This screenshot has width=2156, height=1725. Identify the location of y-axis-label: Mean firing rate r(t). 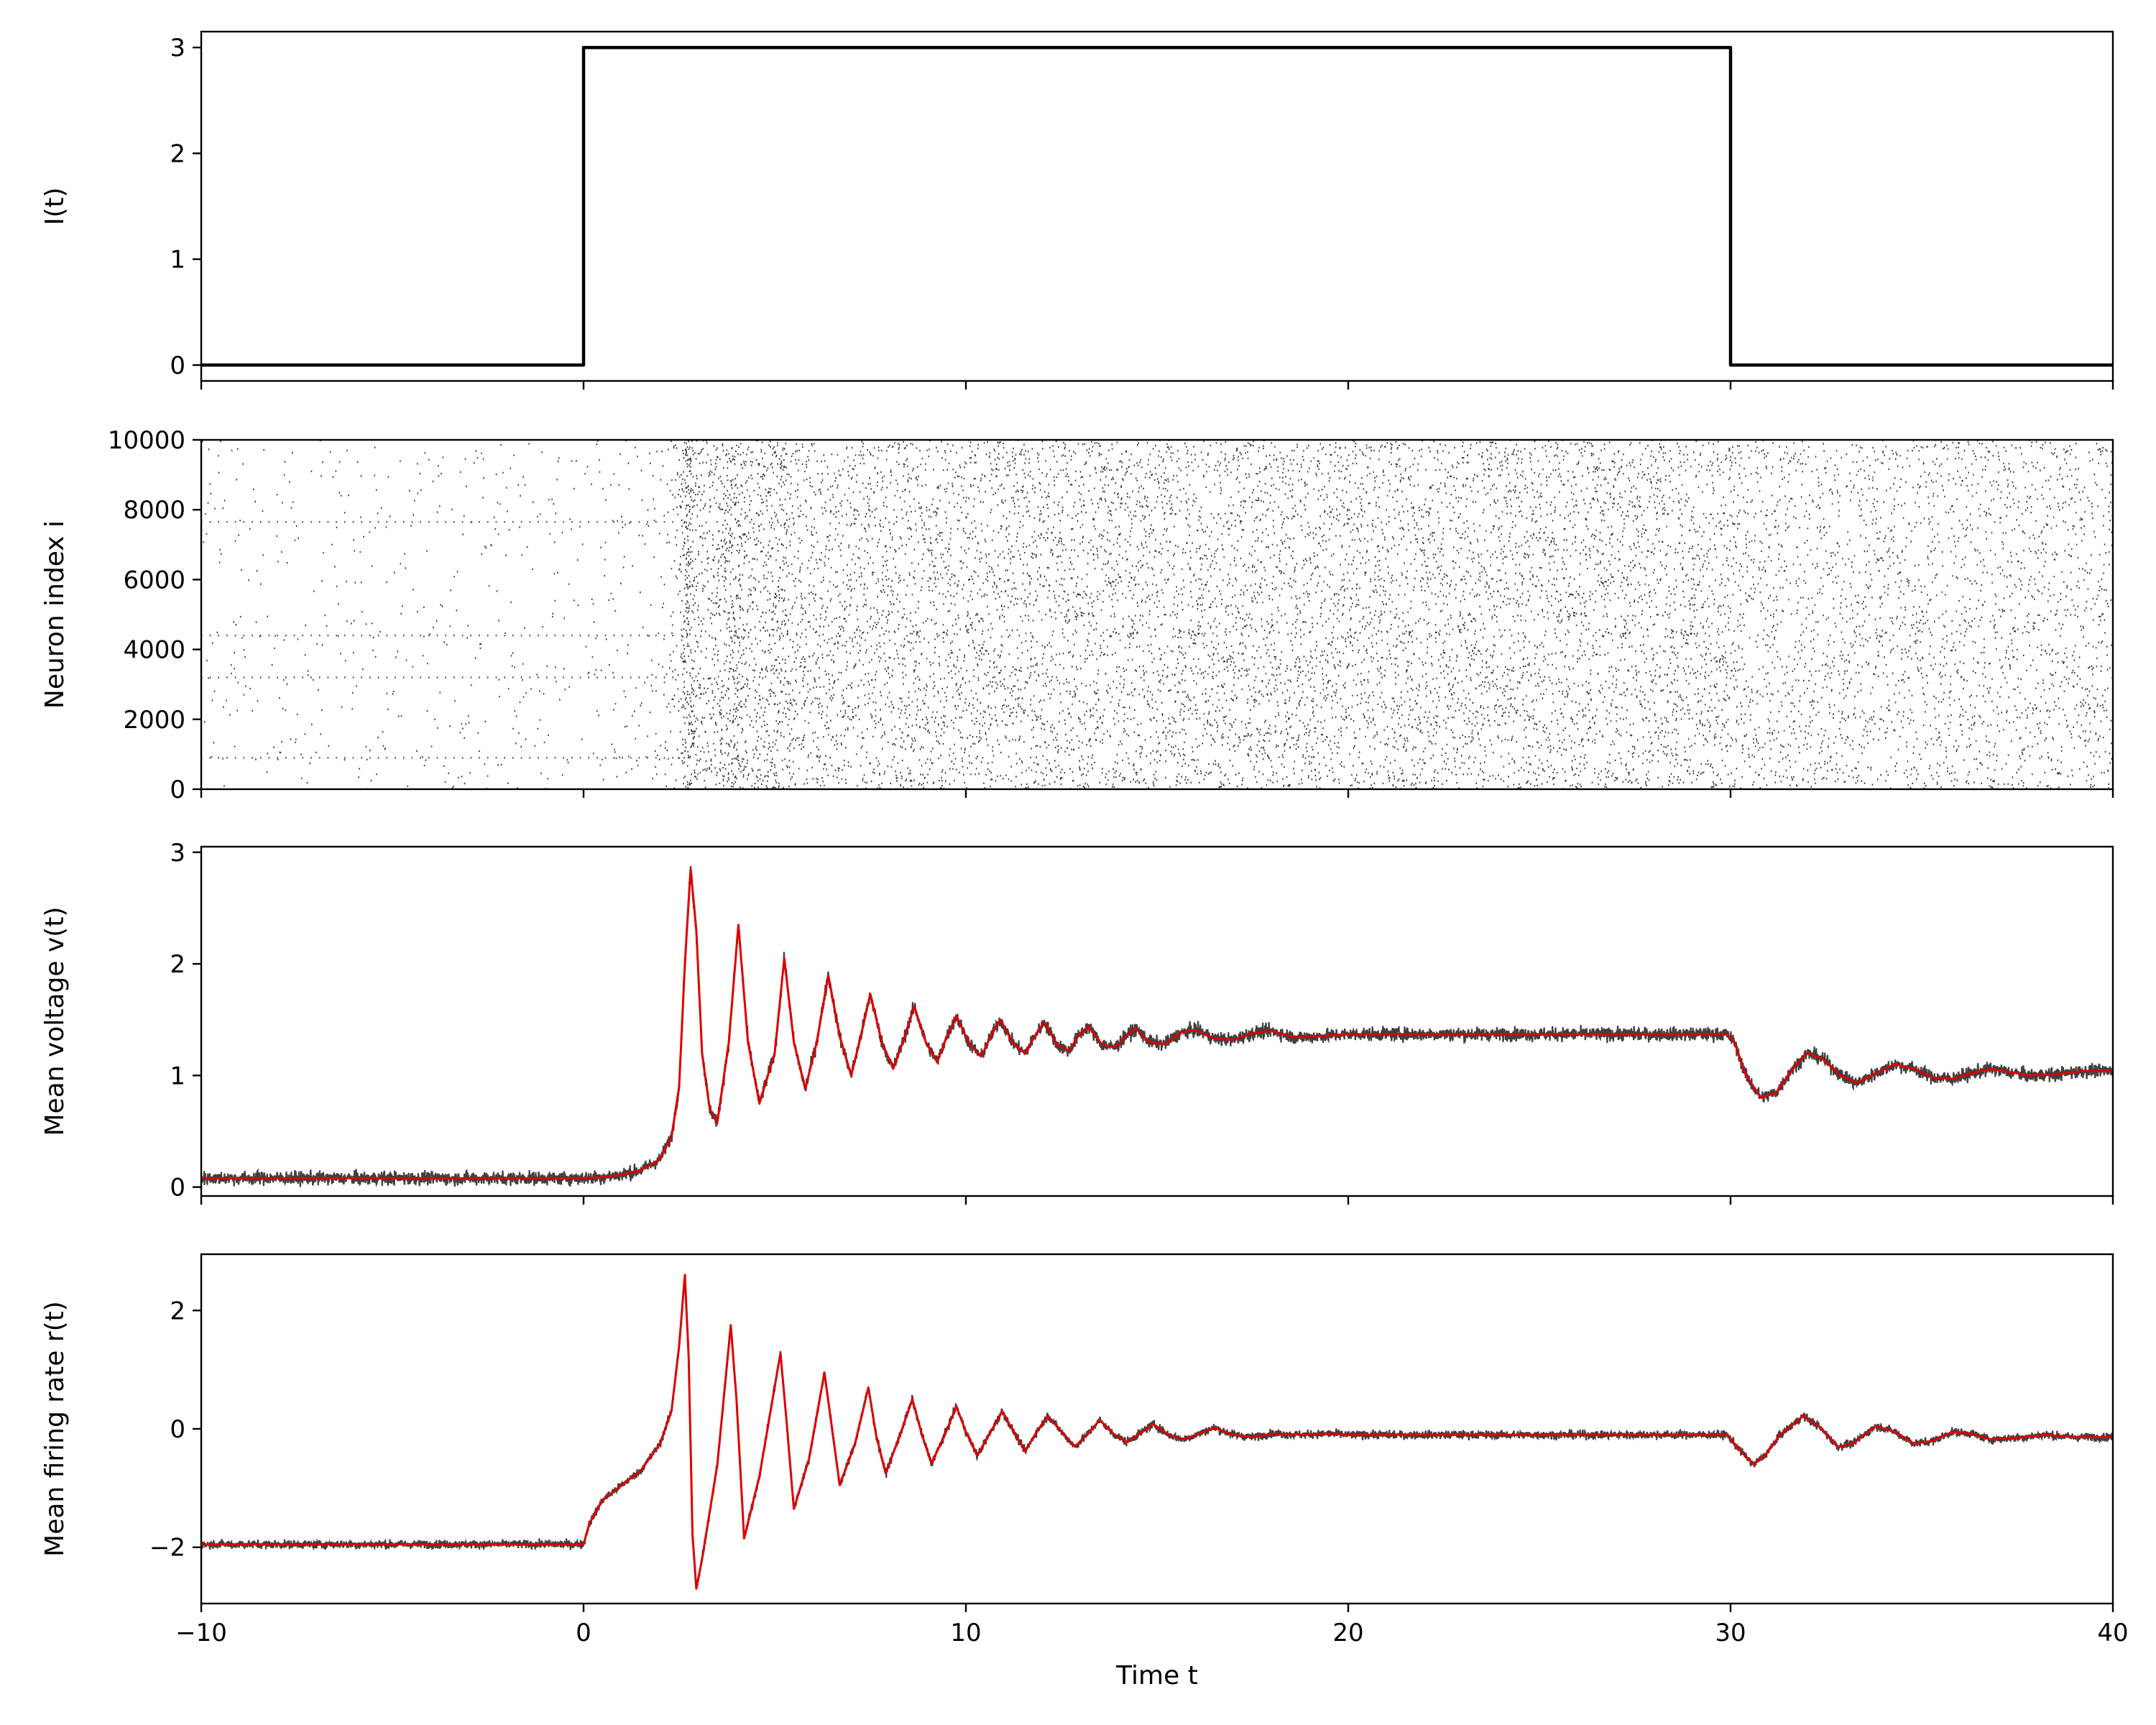
(55, 1429).